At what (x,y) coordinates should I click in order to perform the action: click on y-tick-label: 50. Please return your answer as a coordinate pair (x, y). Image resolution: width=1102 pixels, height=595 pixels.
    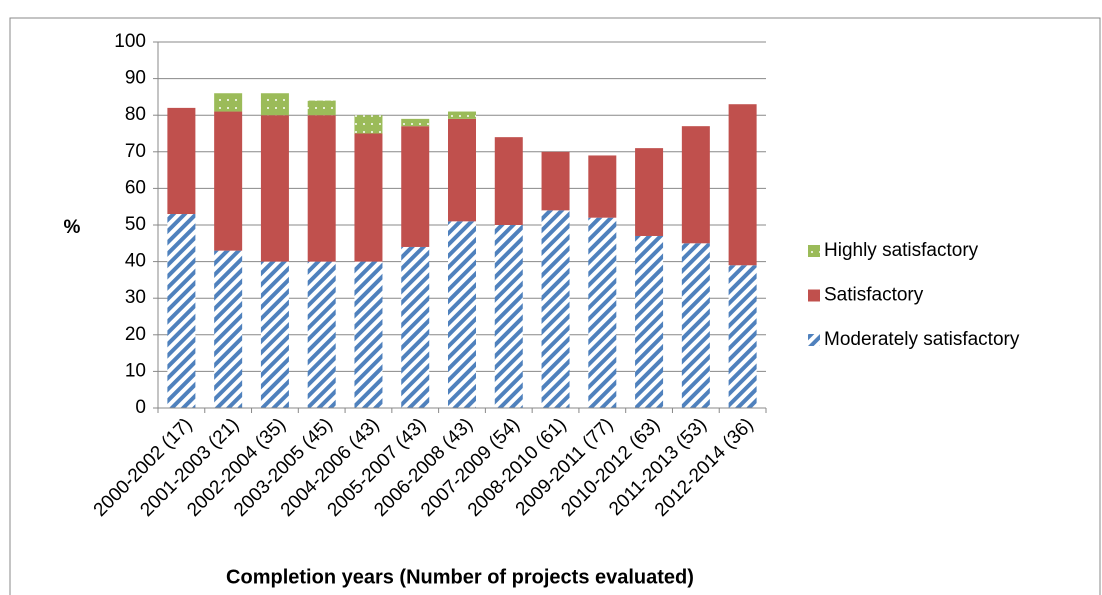
    Looking at the image, I should click on (135, 224).